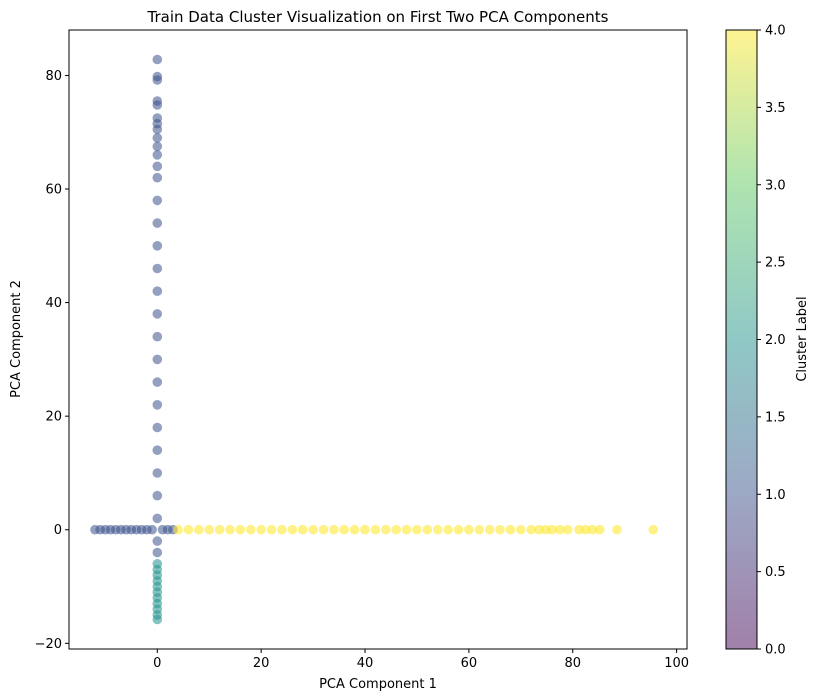 The width and height of the screenshot is (819, 699). I want to click on colorbar-tick-label: 3.5, so click(775, 108).